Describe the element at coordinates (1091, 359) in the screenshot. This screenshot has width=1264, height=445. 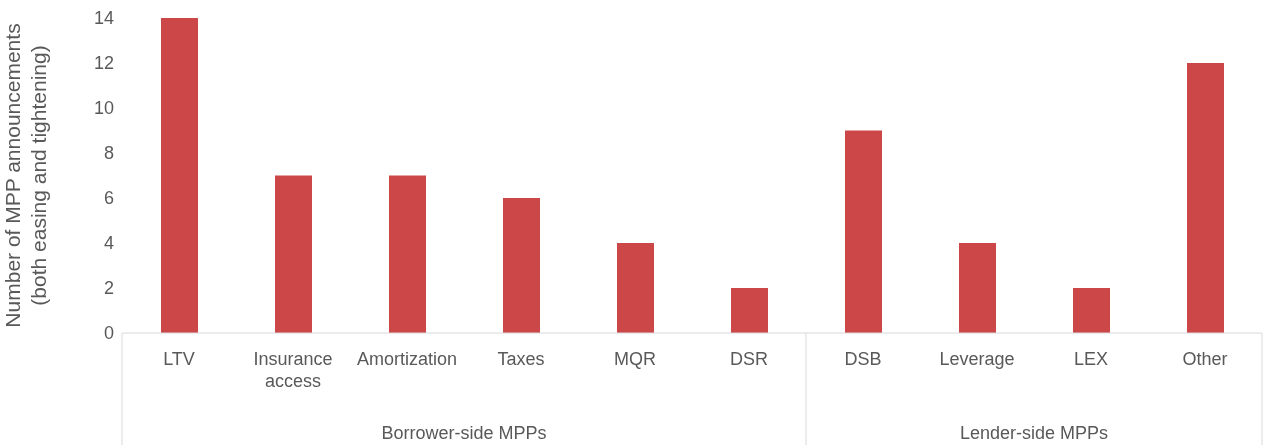
I see `x-tick-label: LEX` at that location.